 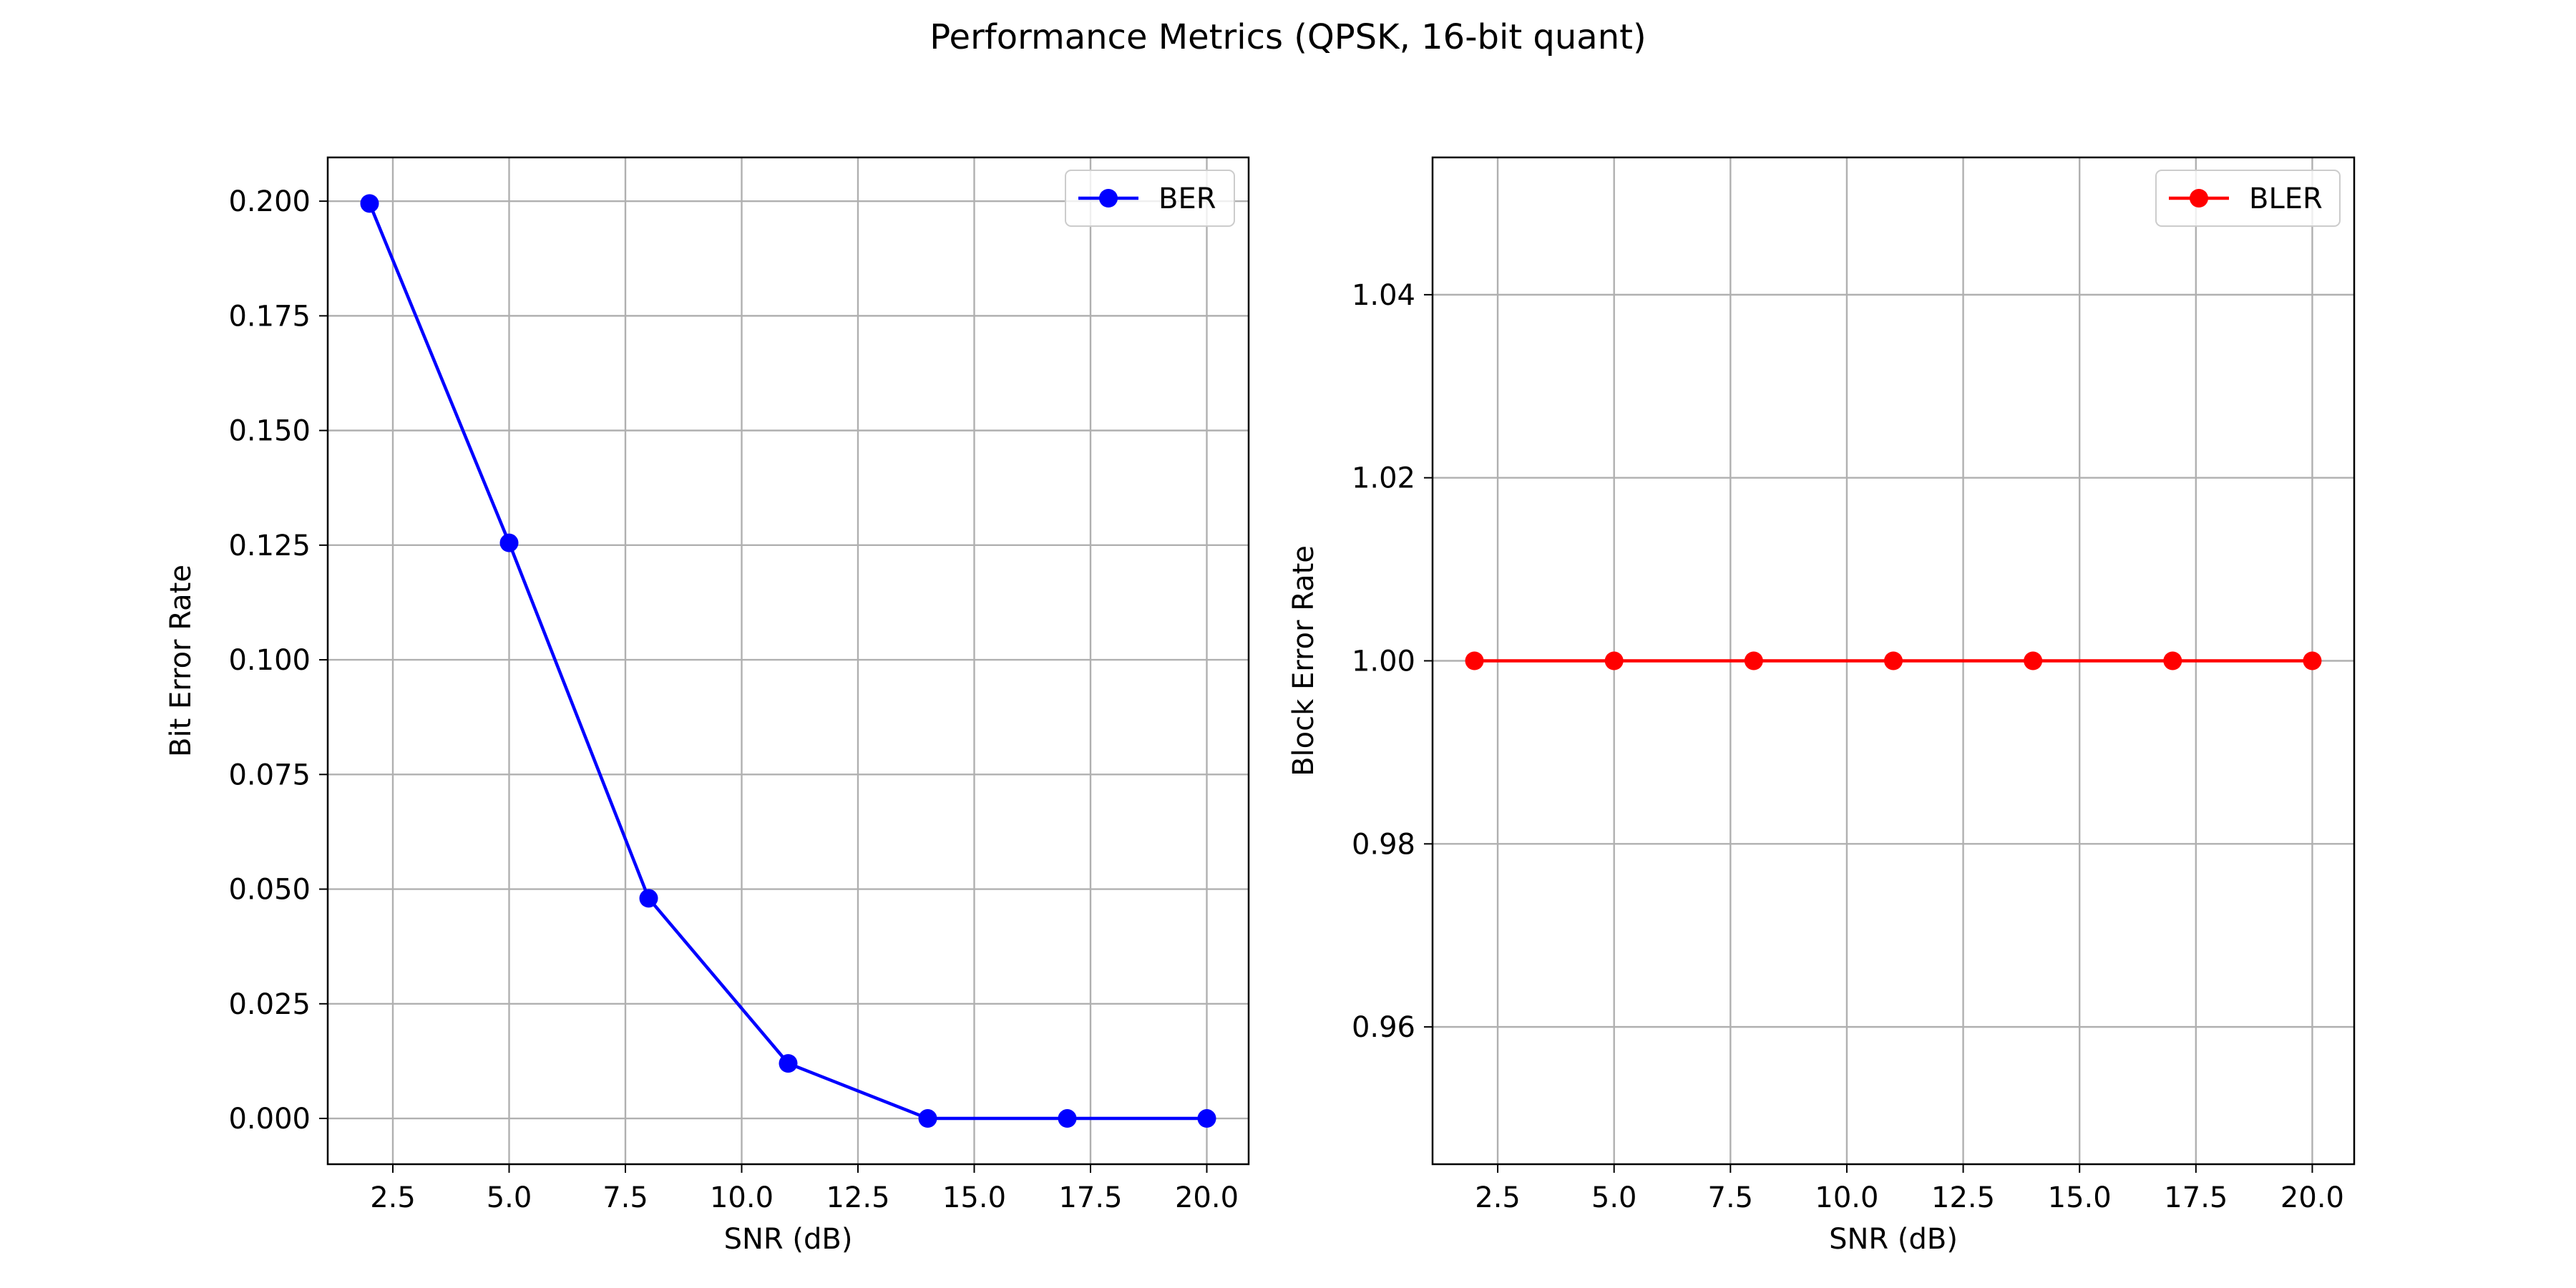 What do you see at coordinates (269, 431) in the screenshot?
I see `ber-y-tick-label: 0.150` at bounding box center [269, 431].